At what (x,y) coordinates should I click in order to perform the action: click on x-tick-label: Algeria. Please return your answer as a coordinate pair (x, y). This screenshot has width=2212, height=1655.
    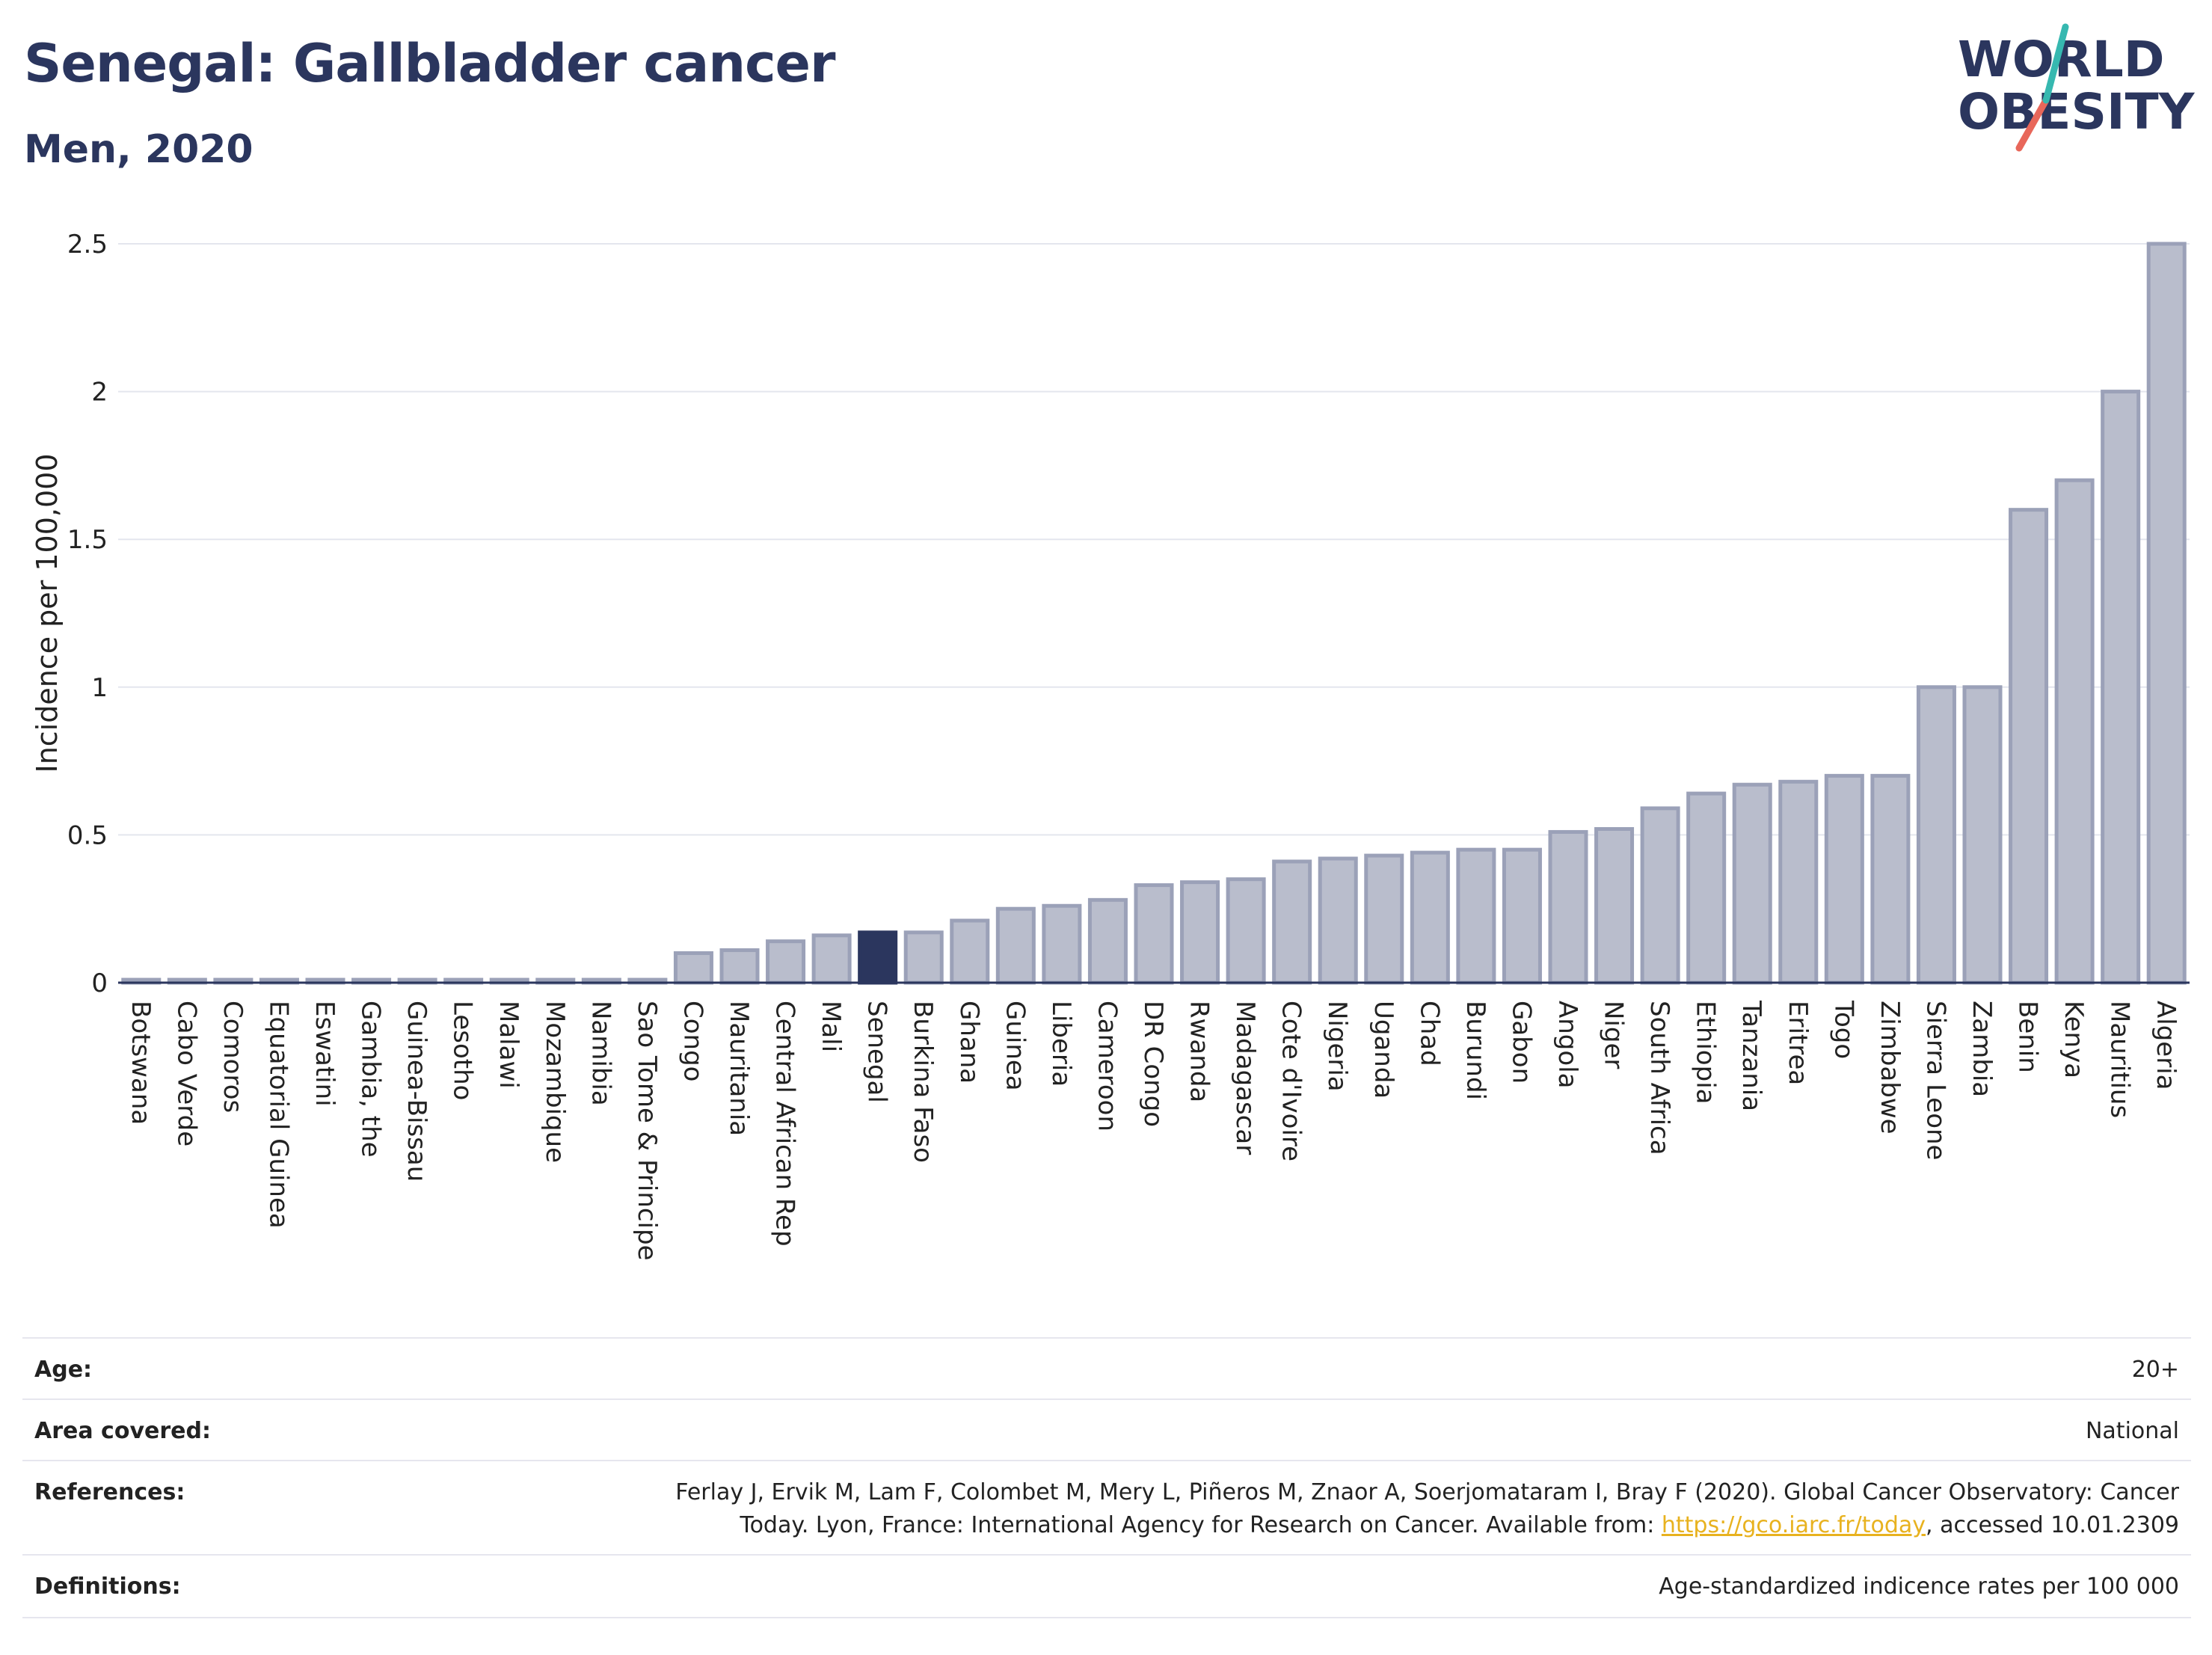
    Looking at the image, I should click on (2166, 1045).